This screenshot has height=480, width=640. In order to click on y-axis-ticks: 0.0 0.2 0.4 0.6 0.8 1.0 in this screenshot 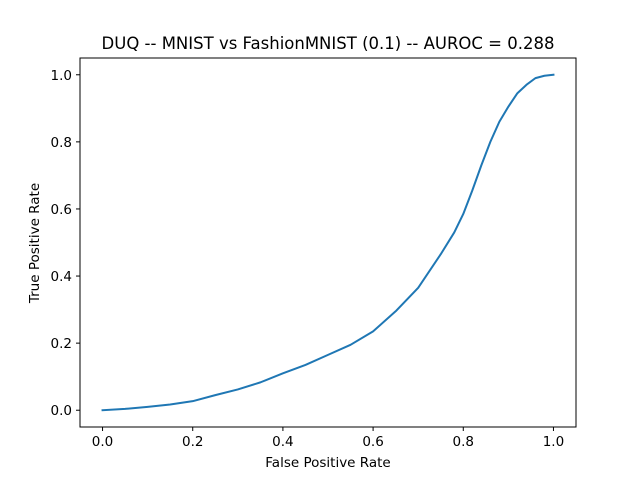, I will do `click(65, 243)`.